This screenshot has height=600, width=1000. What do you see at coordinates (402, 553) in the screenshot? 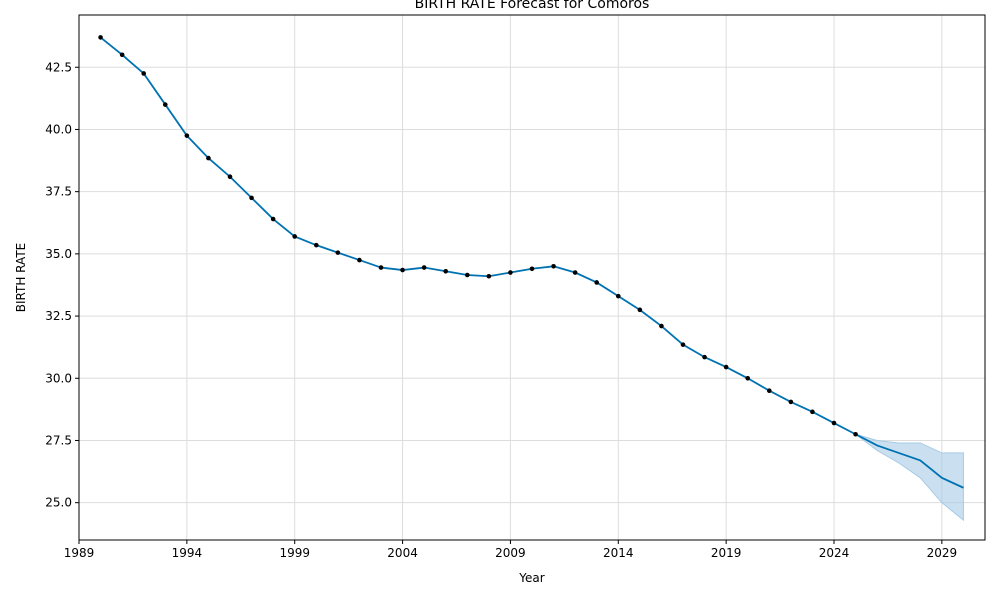
I see `x-tick-label: 2004` at bounding box center [402, 553].